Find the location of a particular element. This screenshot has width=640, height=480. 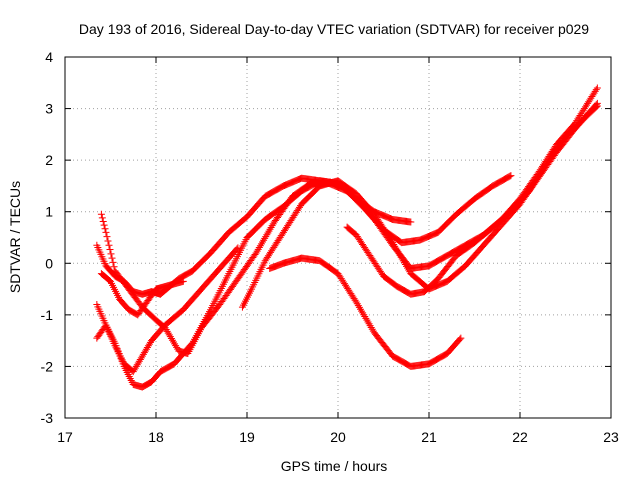

x-tick-label: 18 is located at coordinates (156, 437).